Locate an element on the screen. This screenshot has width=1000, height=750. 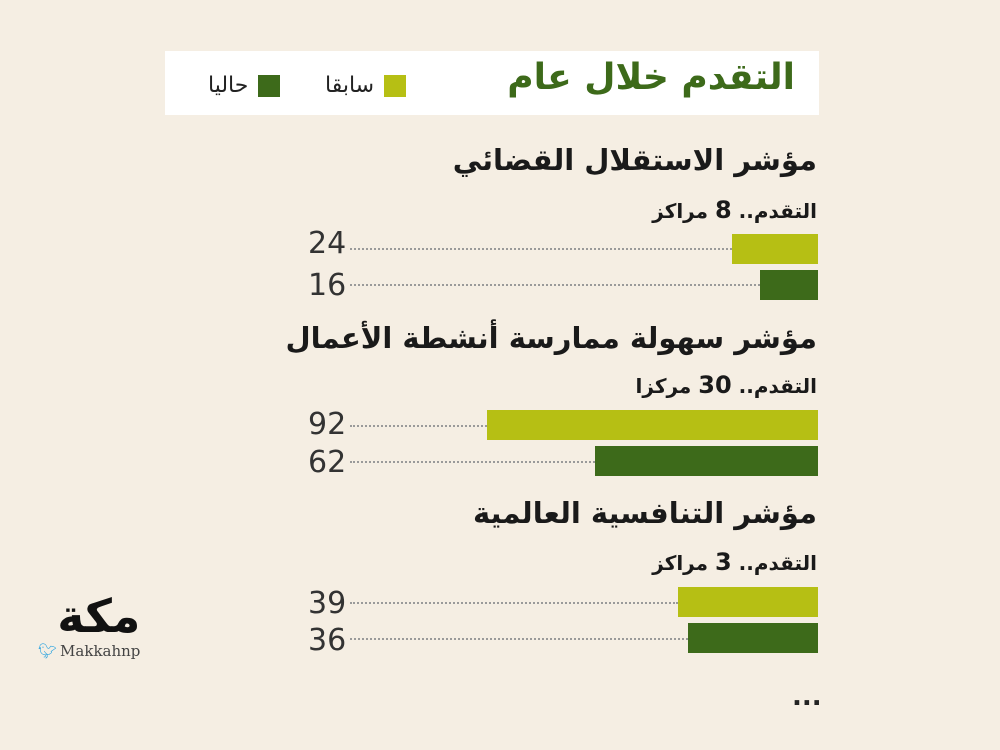
chart-1-previous-leader is located at coordinates (541, 249).